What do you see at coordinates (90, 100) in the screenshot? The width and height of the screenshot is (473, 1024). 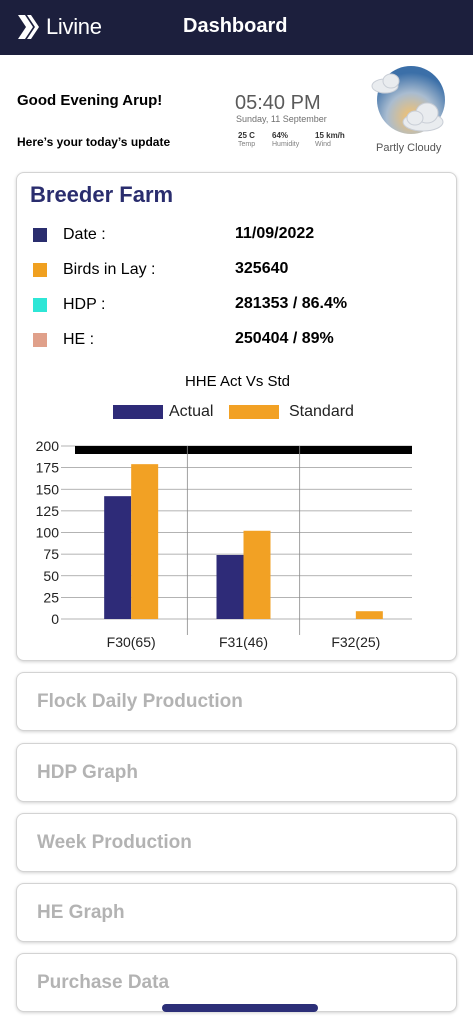 I see `greeting-title: Good Evening Arup!` at bounding box center [90, 100].